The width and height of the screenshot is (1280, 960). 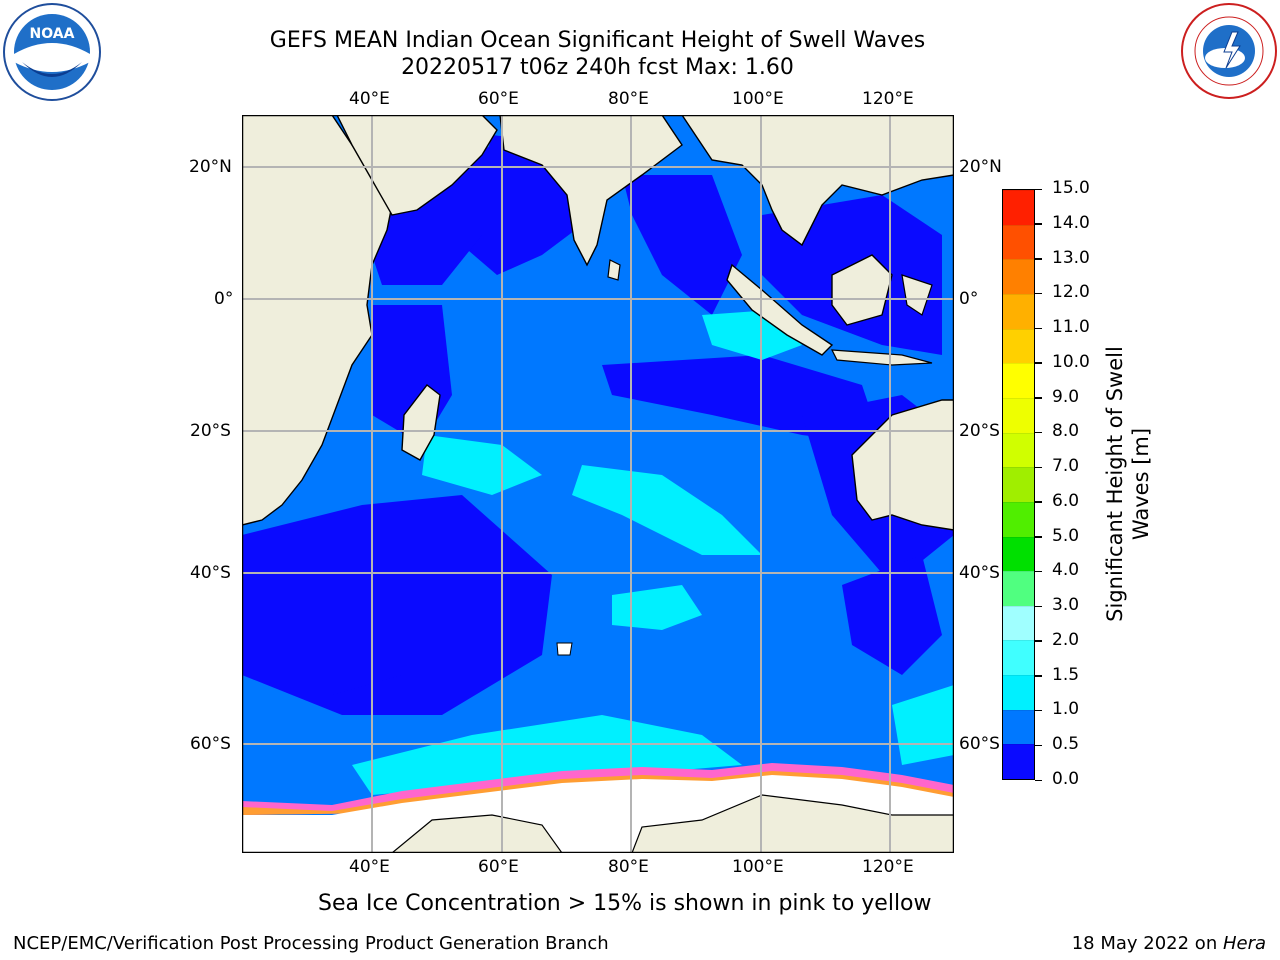 I want to click on lon-tick-bottom: 60°E, so click(x=498, y=867).